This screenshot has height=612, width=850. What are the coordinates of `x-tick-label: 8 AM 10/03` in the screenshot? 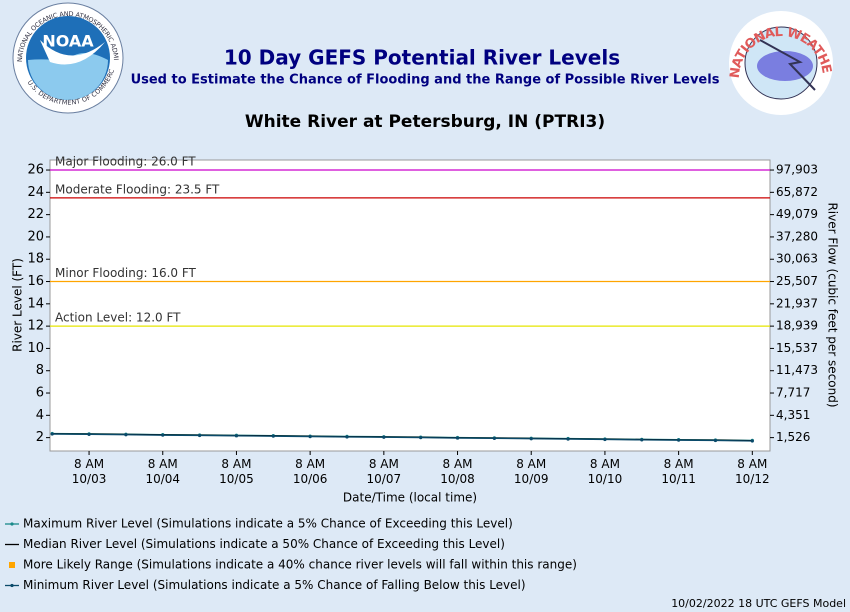 It's located at (89, 471).